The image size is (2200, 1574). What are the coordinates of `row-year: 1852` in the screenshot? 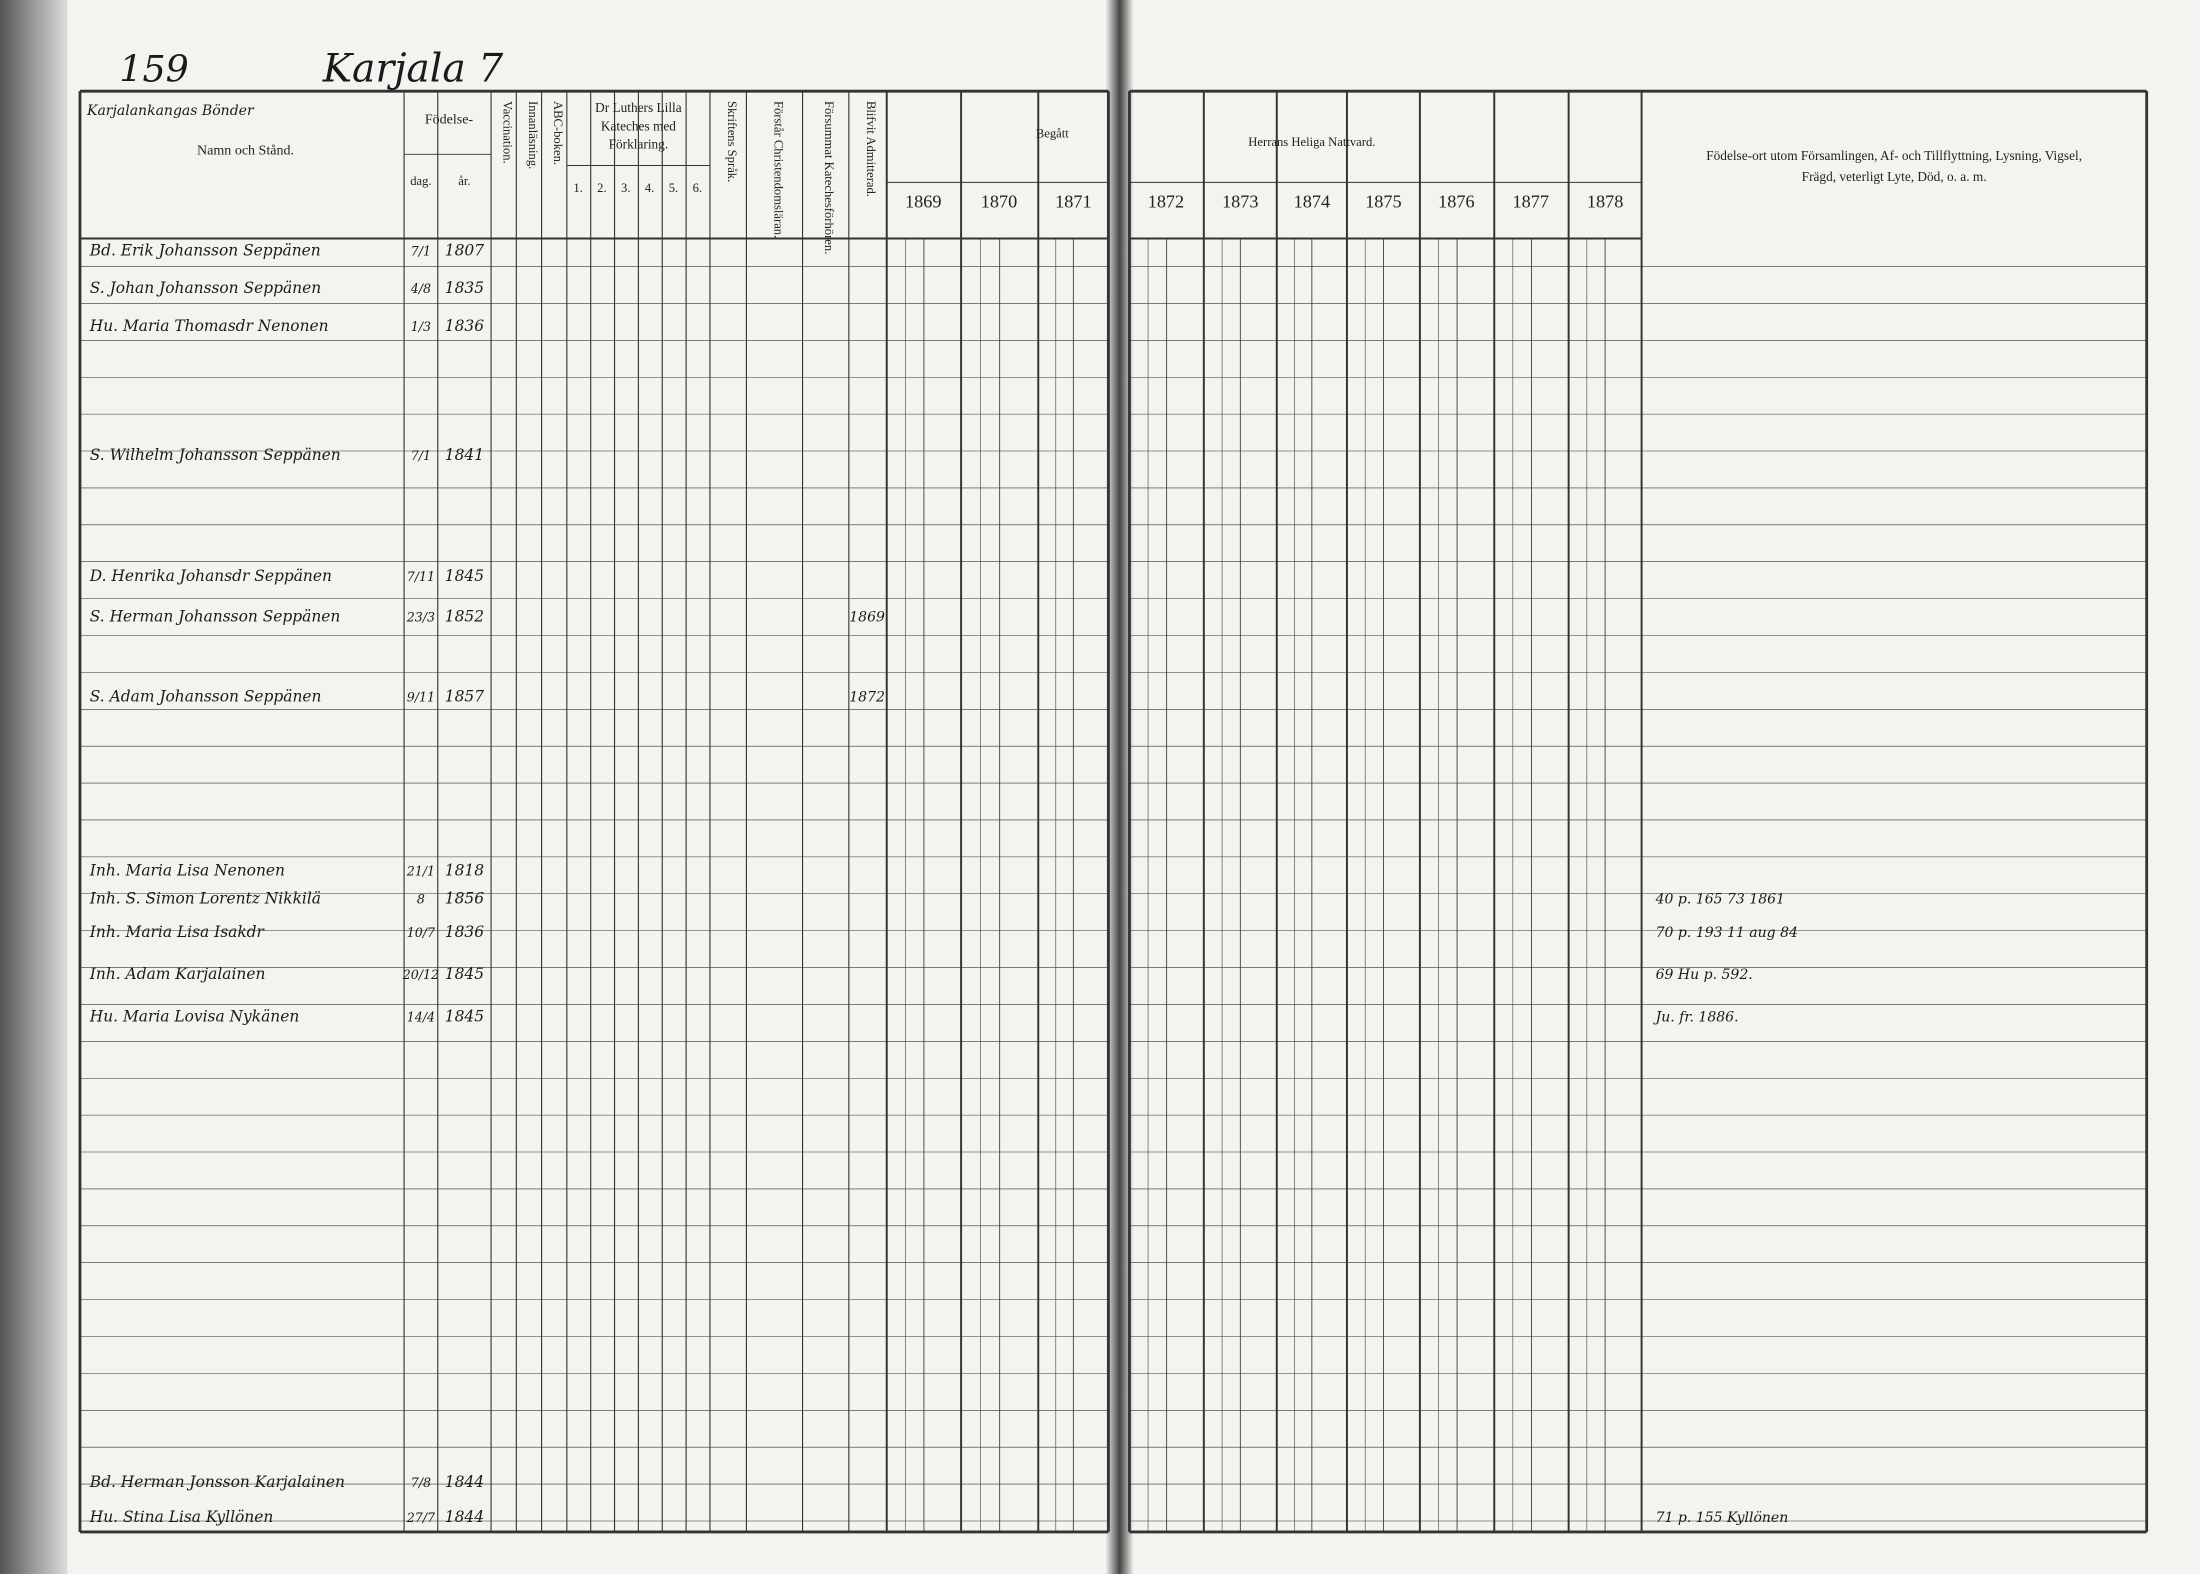 It's located at (464, 616).